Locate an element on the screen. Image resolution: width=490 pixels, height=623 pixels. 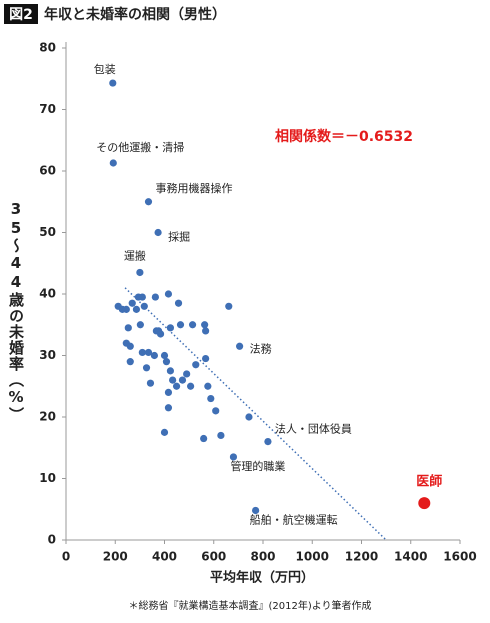
point-label: 包装 is located at coordinates (105, 69).